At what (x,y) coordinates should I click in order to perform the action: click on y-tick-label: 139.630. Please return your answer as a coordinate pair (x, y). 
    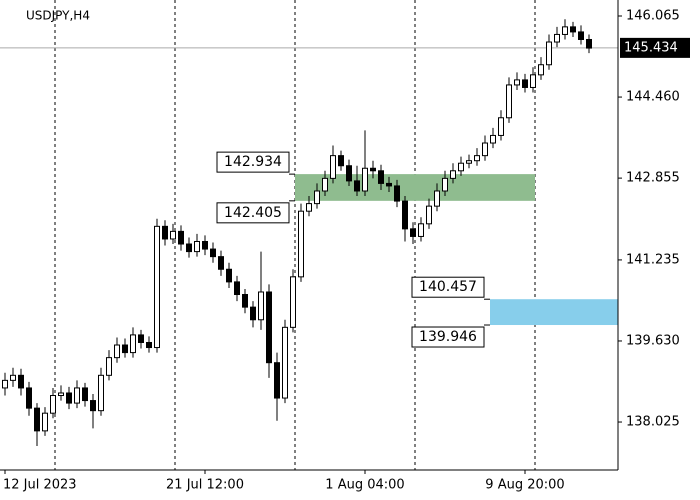
    Looking at the image, I should click on (653, 340).